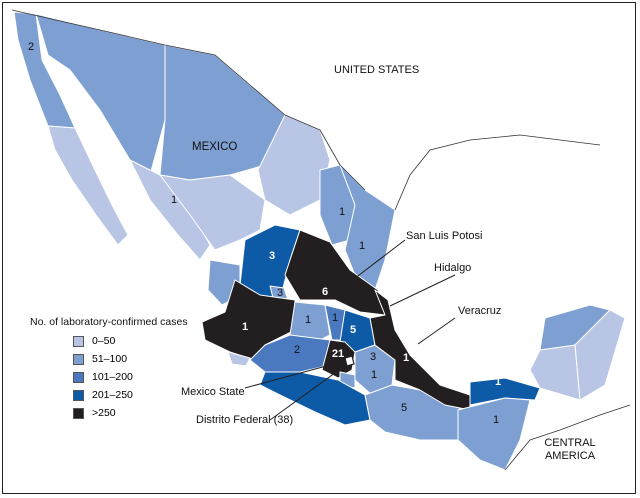 This screenshot has height=498, width=640. I want to click on central-america-border, so click(567, 437).